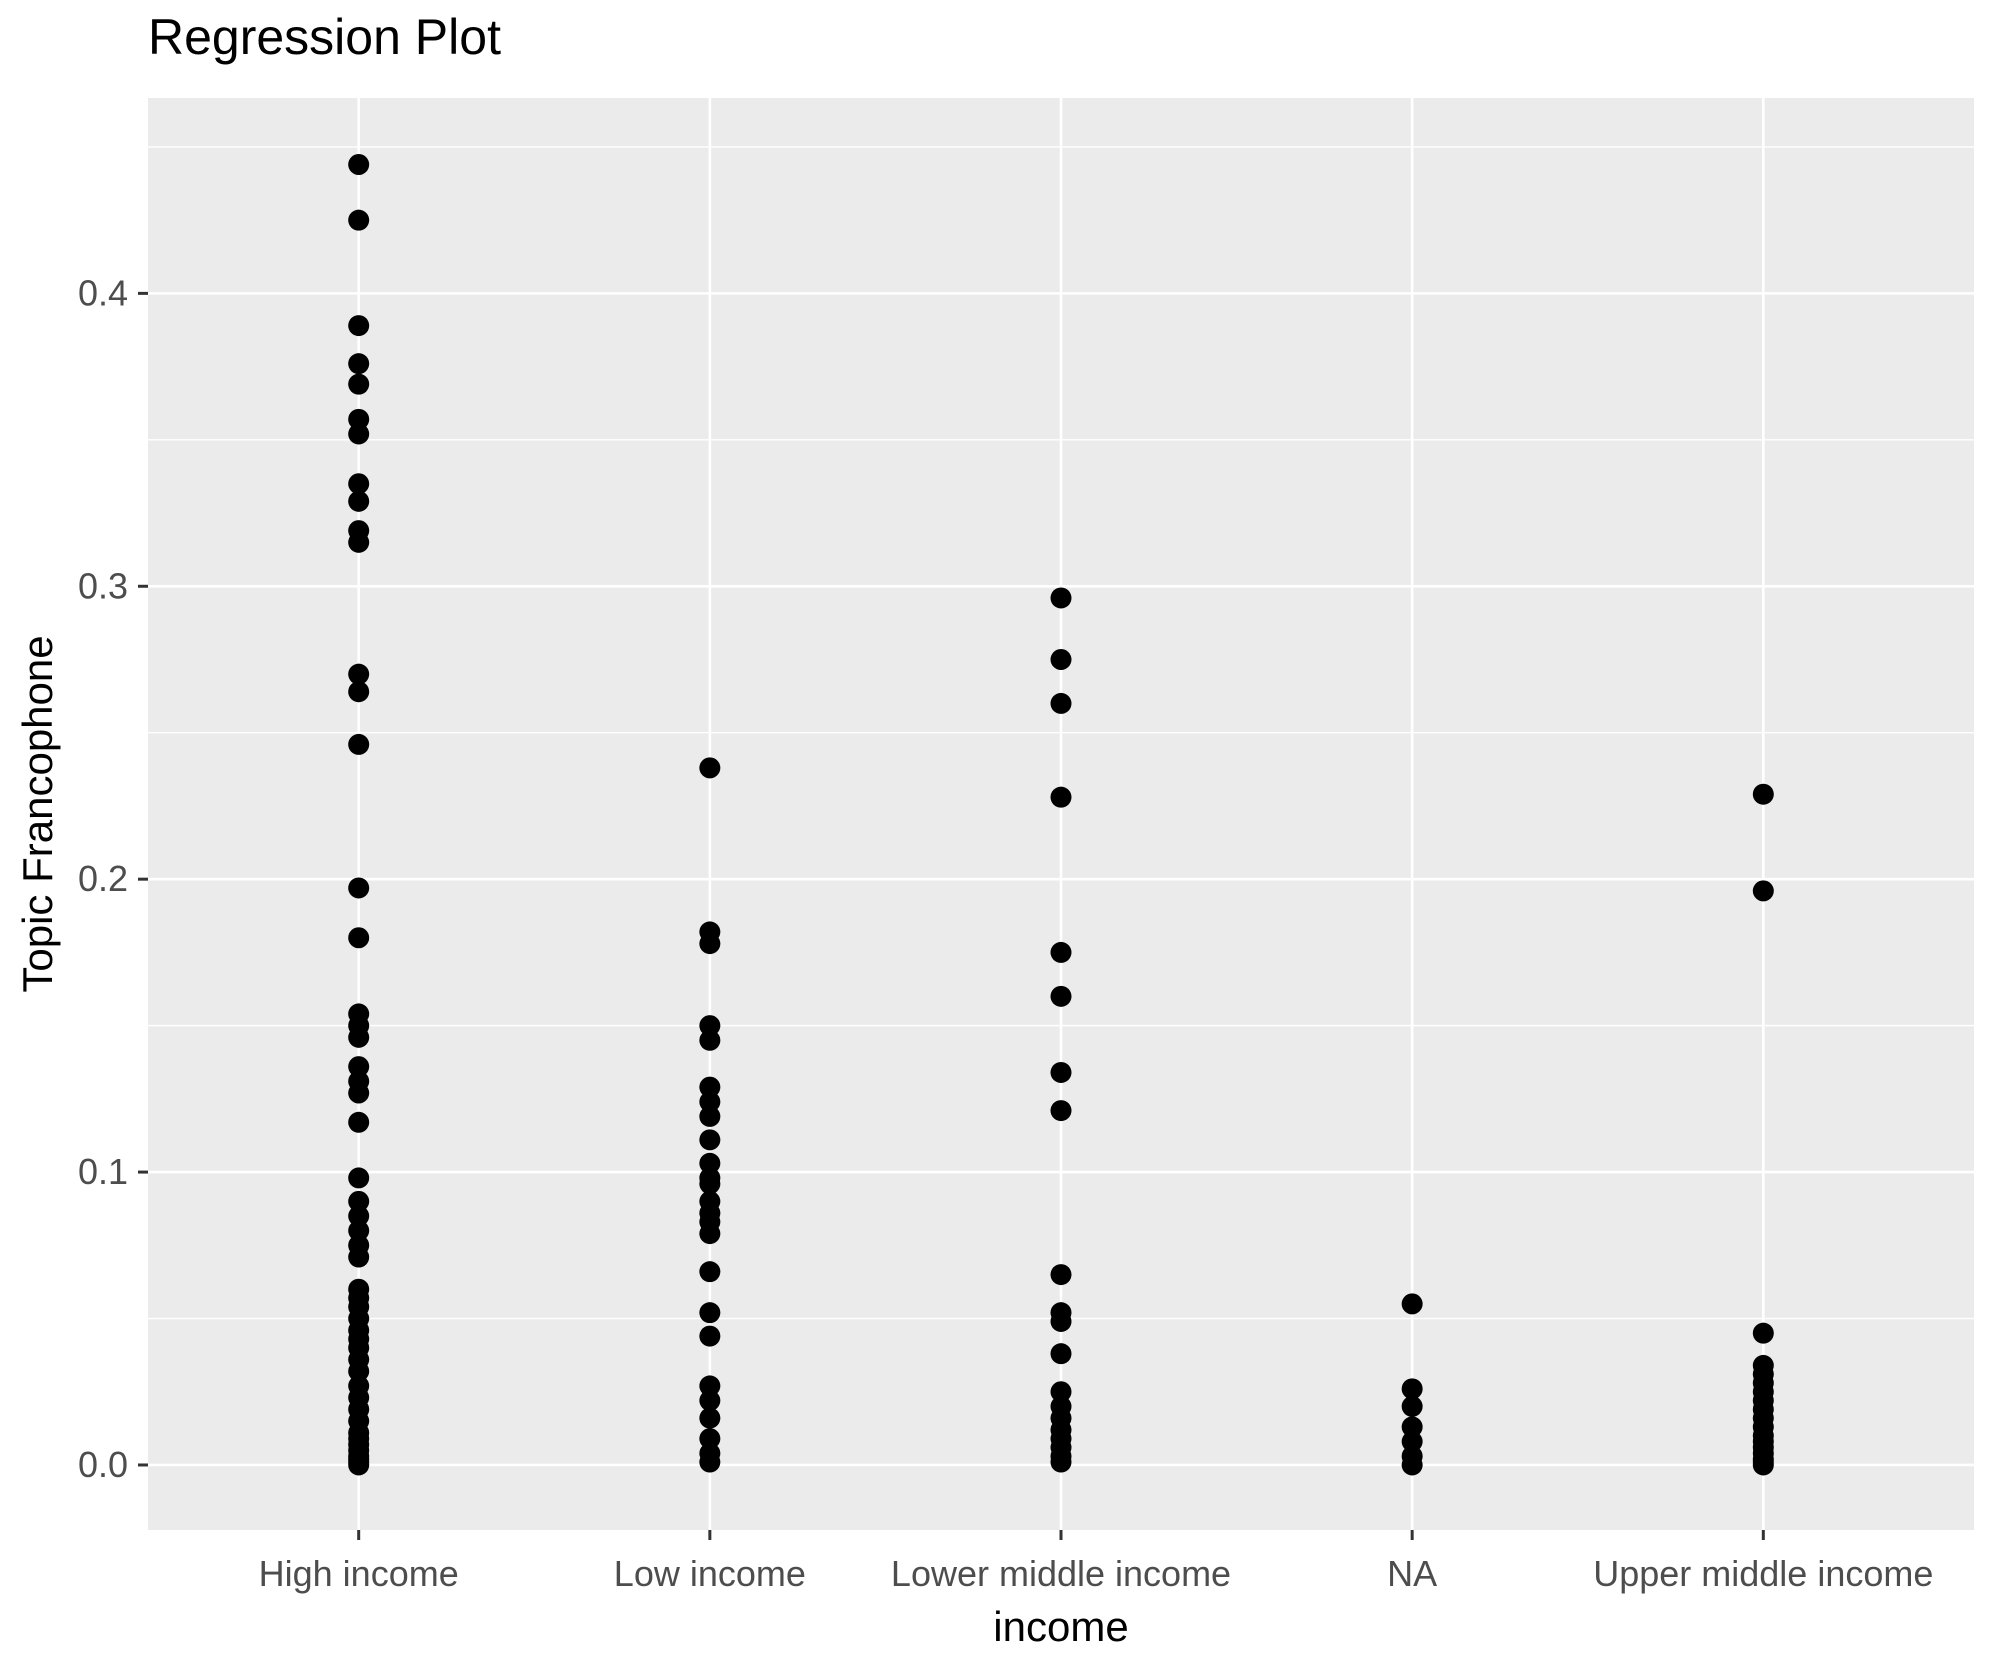  I want to click on x-tick-label: Lower middle income, so click(1061, 1573).